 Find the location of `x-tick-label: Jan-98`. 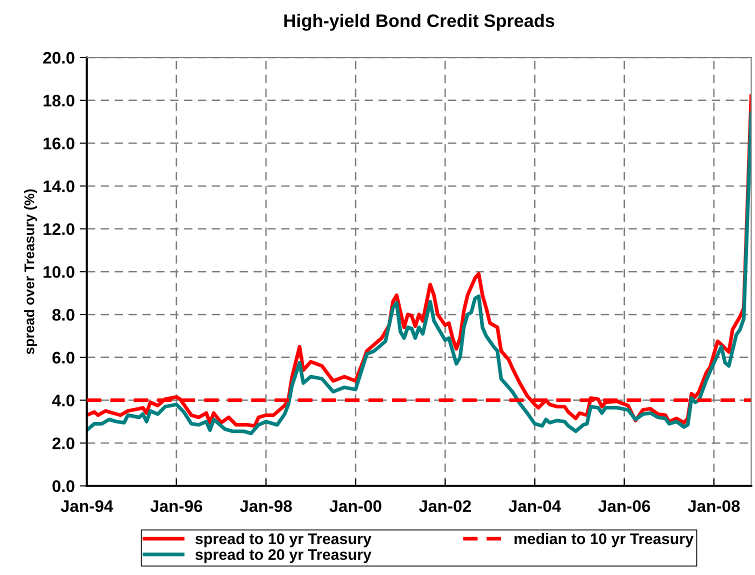

x-tick-label: Jan-98 is located at coordinates (266, 506).